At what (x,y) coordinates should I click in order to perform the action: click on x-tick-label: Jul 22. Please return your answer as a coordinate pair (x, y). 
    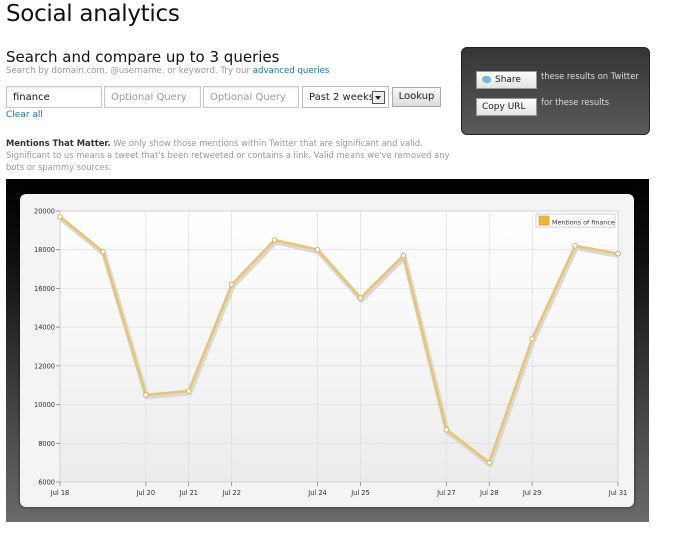
    Looking at the image, I should click on (230, 493).